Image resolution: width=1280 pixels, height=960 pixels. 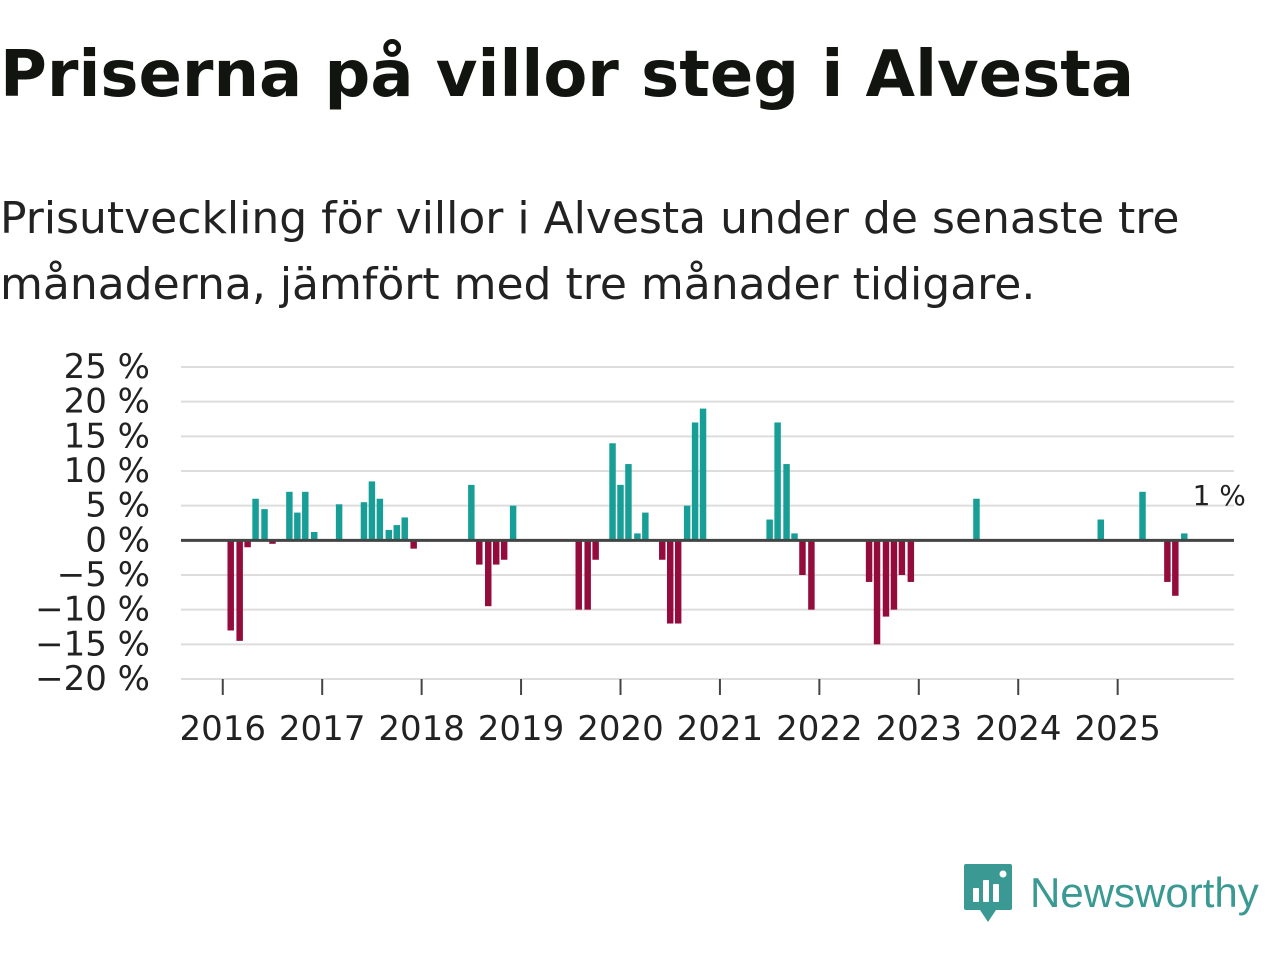 I want to click on x-tick-label: 2023, so click(x=919, y=729).